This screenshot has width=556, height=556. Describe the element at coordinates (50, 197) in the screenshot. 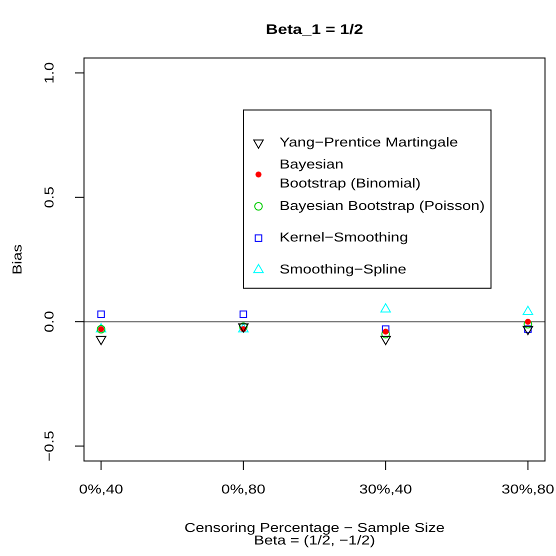

I see `y-tick-label: 0.5` at that location.